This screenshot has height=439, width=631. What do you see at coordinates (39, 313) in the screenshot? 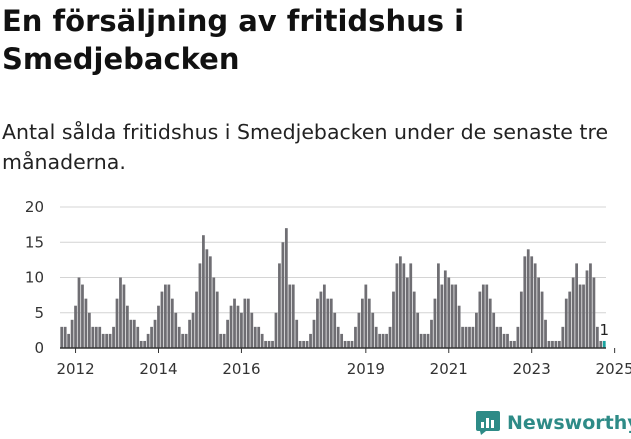
I see `y-tick-label: 5` at bounding box center [39, 313].